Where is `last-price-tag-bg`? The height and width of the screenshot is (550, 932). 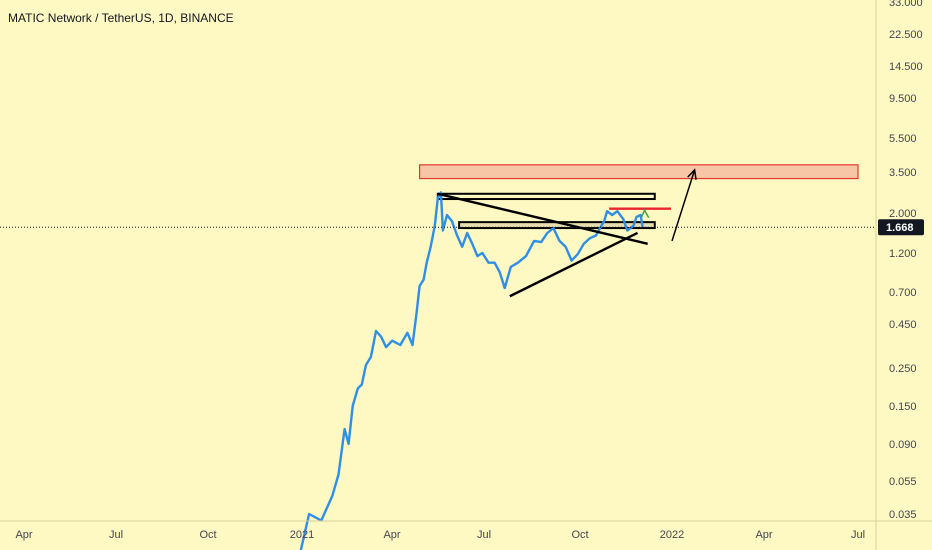 last-price-tag-bg is located at coordinates (901, 227).